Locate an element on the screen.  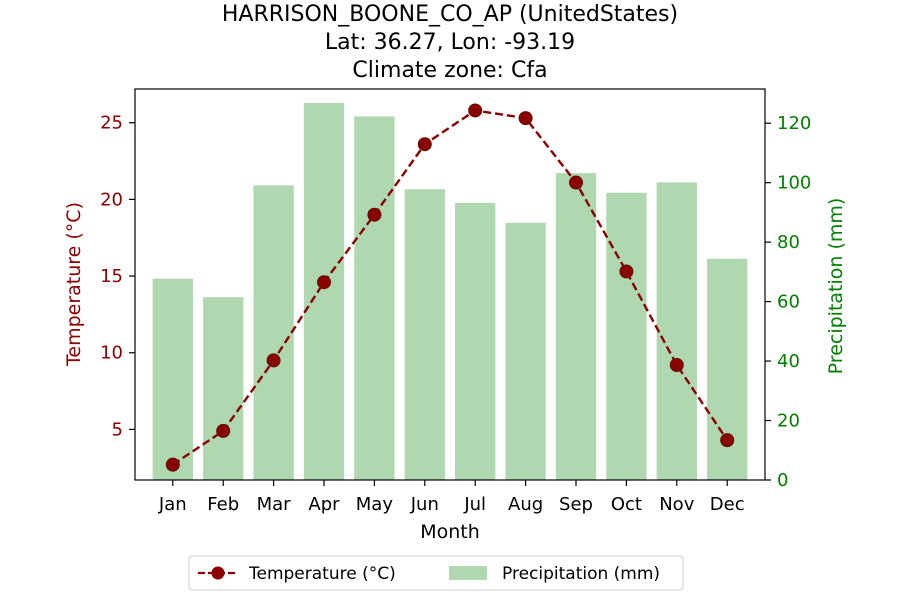
precipitation-tick-label: 60 is located at coordinates (788, 302).